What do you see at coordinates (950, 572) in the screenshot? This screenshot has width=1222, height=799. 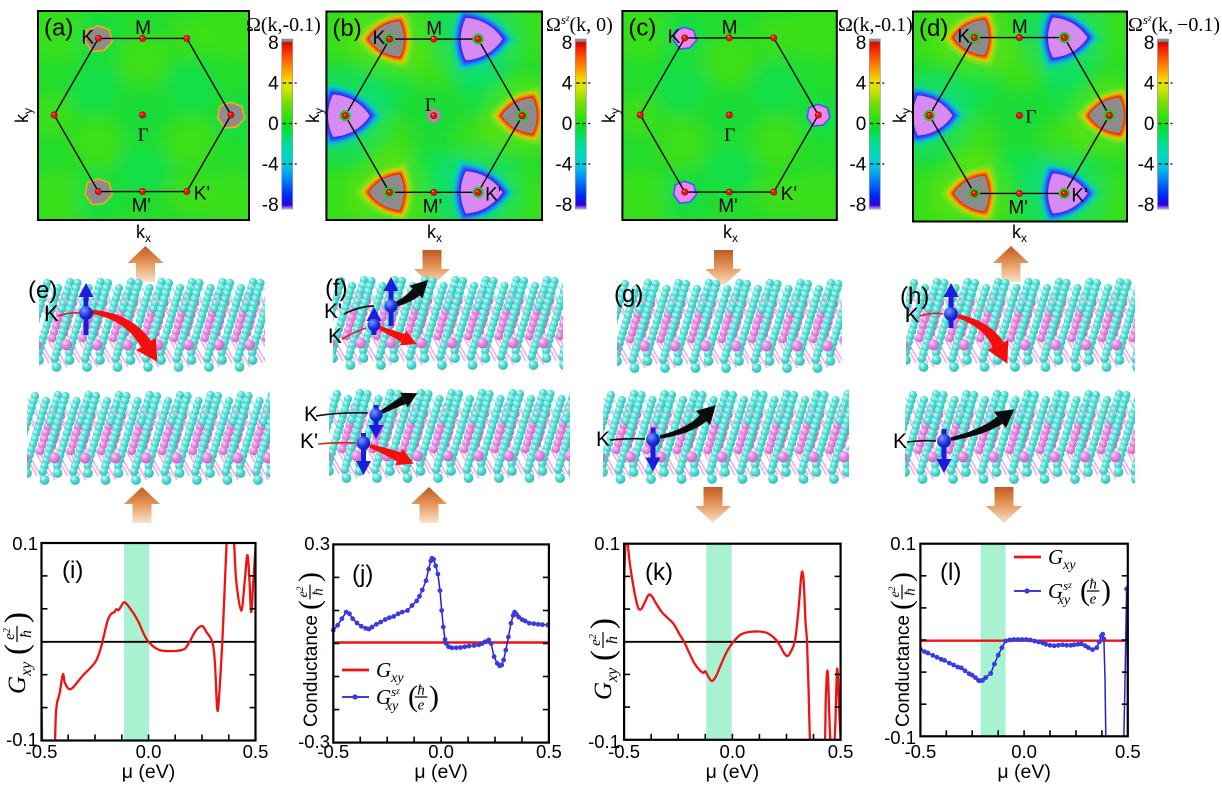 I see `svg-text: (l)` at bounding box center [950, 572].